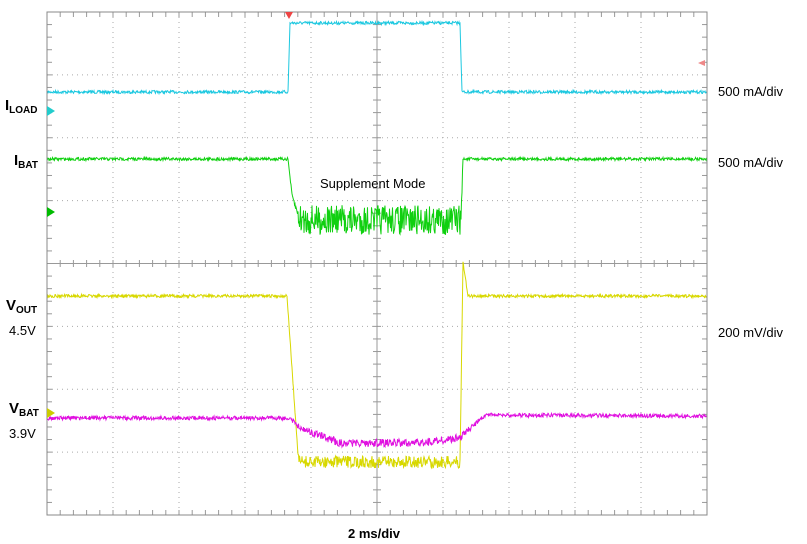  Describe the element at coordinates (289, 15) in the screenshot. I see `trigger-marker` at that location.